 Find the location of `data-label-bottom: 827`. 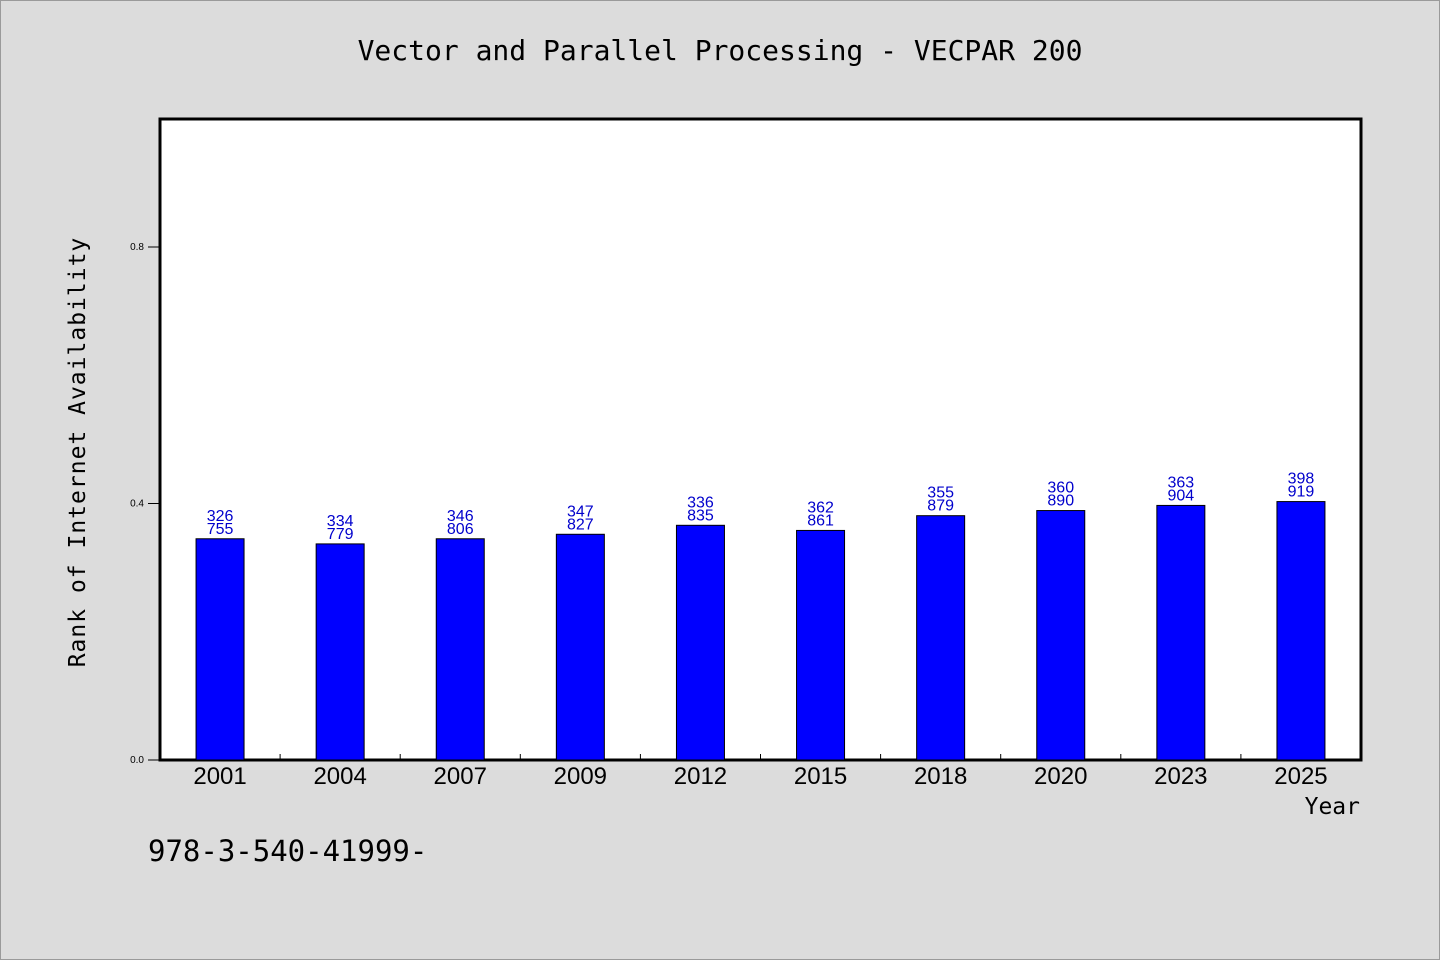

data-label-bottom: 827 is located at coordinates (580, 524).